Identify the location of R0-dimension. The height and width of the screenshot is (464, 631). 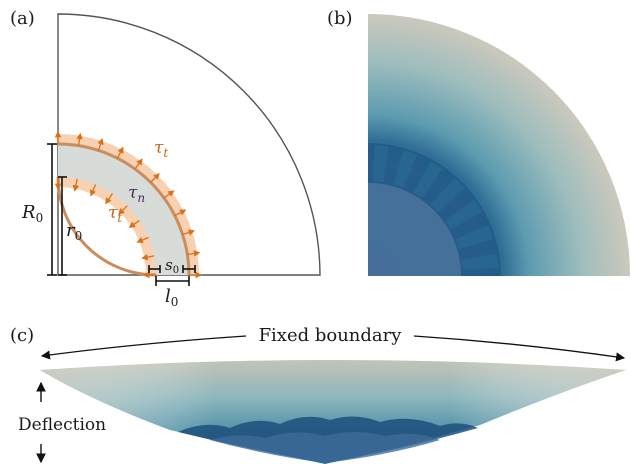
(52, 209).